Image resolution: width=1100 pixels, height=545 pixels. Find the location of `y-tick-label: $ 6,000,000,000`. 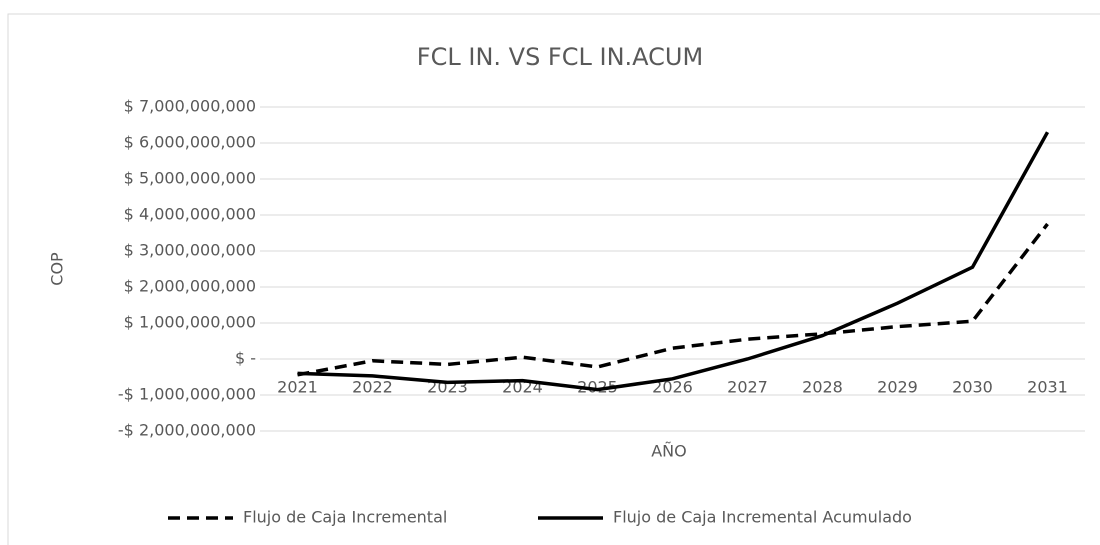

y-tick-label: $ 6,000,000,000 is located at coordinates (190, 142).